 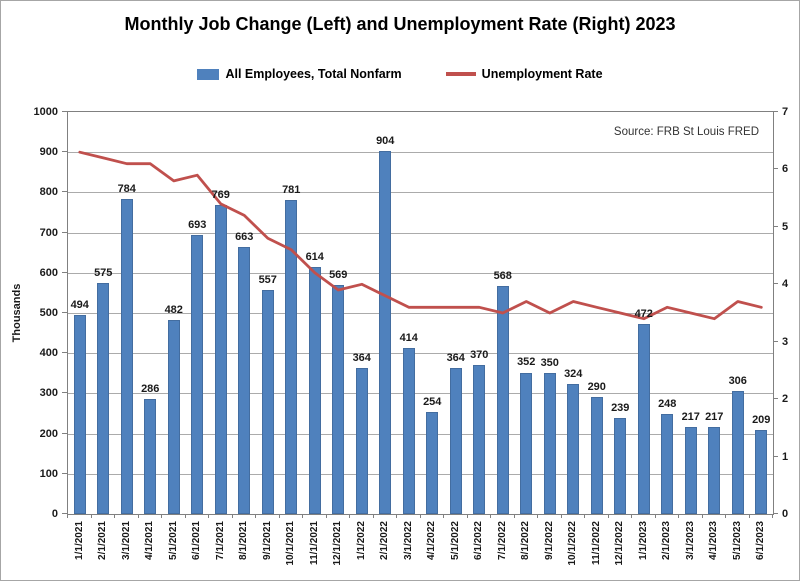 What do you see at coordinates (785, 514) in the screenshot?
I see `right-axis-tick-label: 0` at bounding box center [785, 514].